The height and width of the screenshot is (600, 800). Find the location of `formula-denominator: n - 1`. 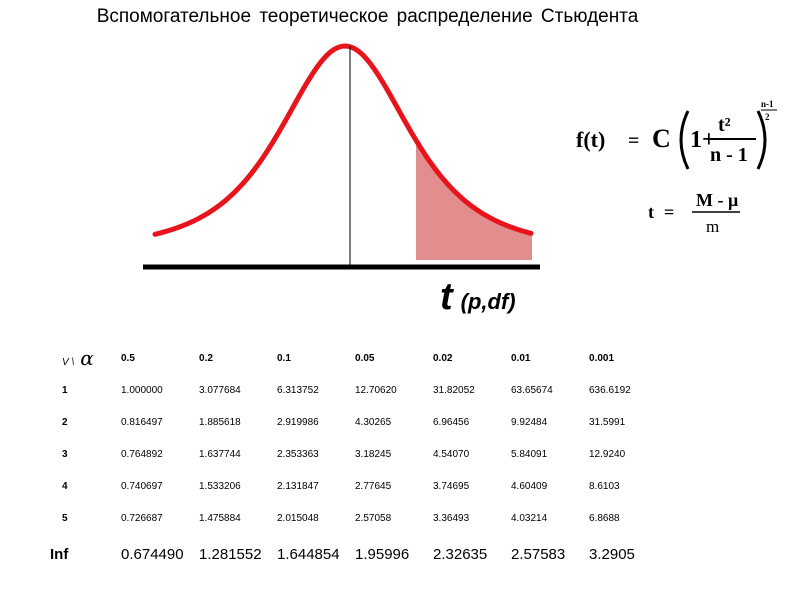

formula-denominator: n - 1 is located at coordinates (729, 155).